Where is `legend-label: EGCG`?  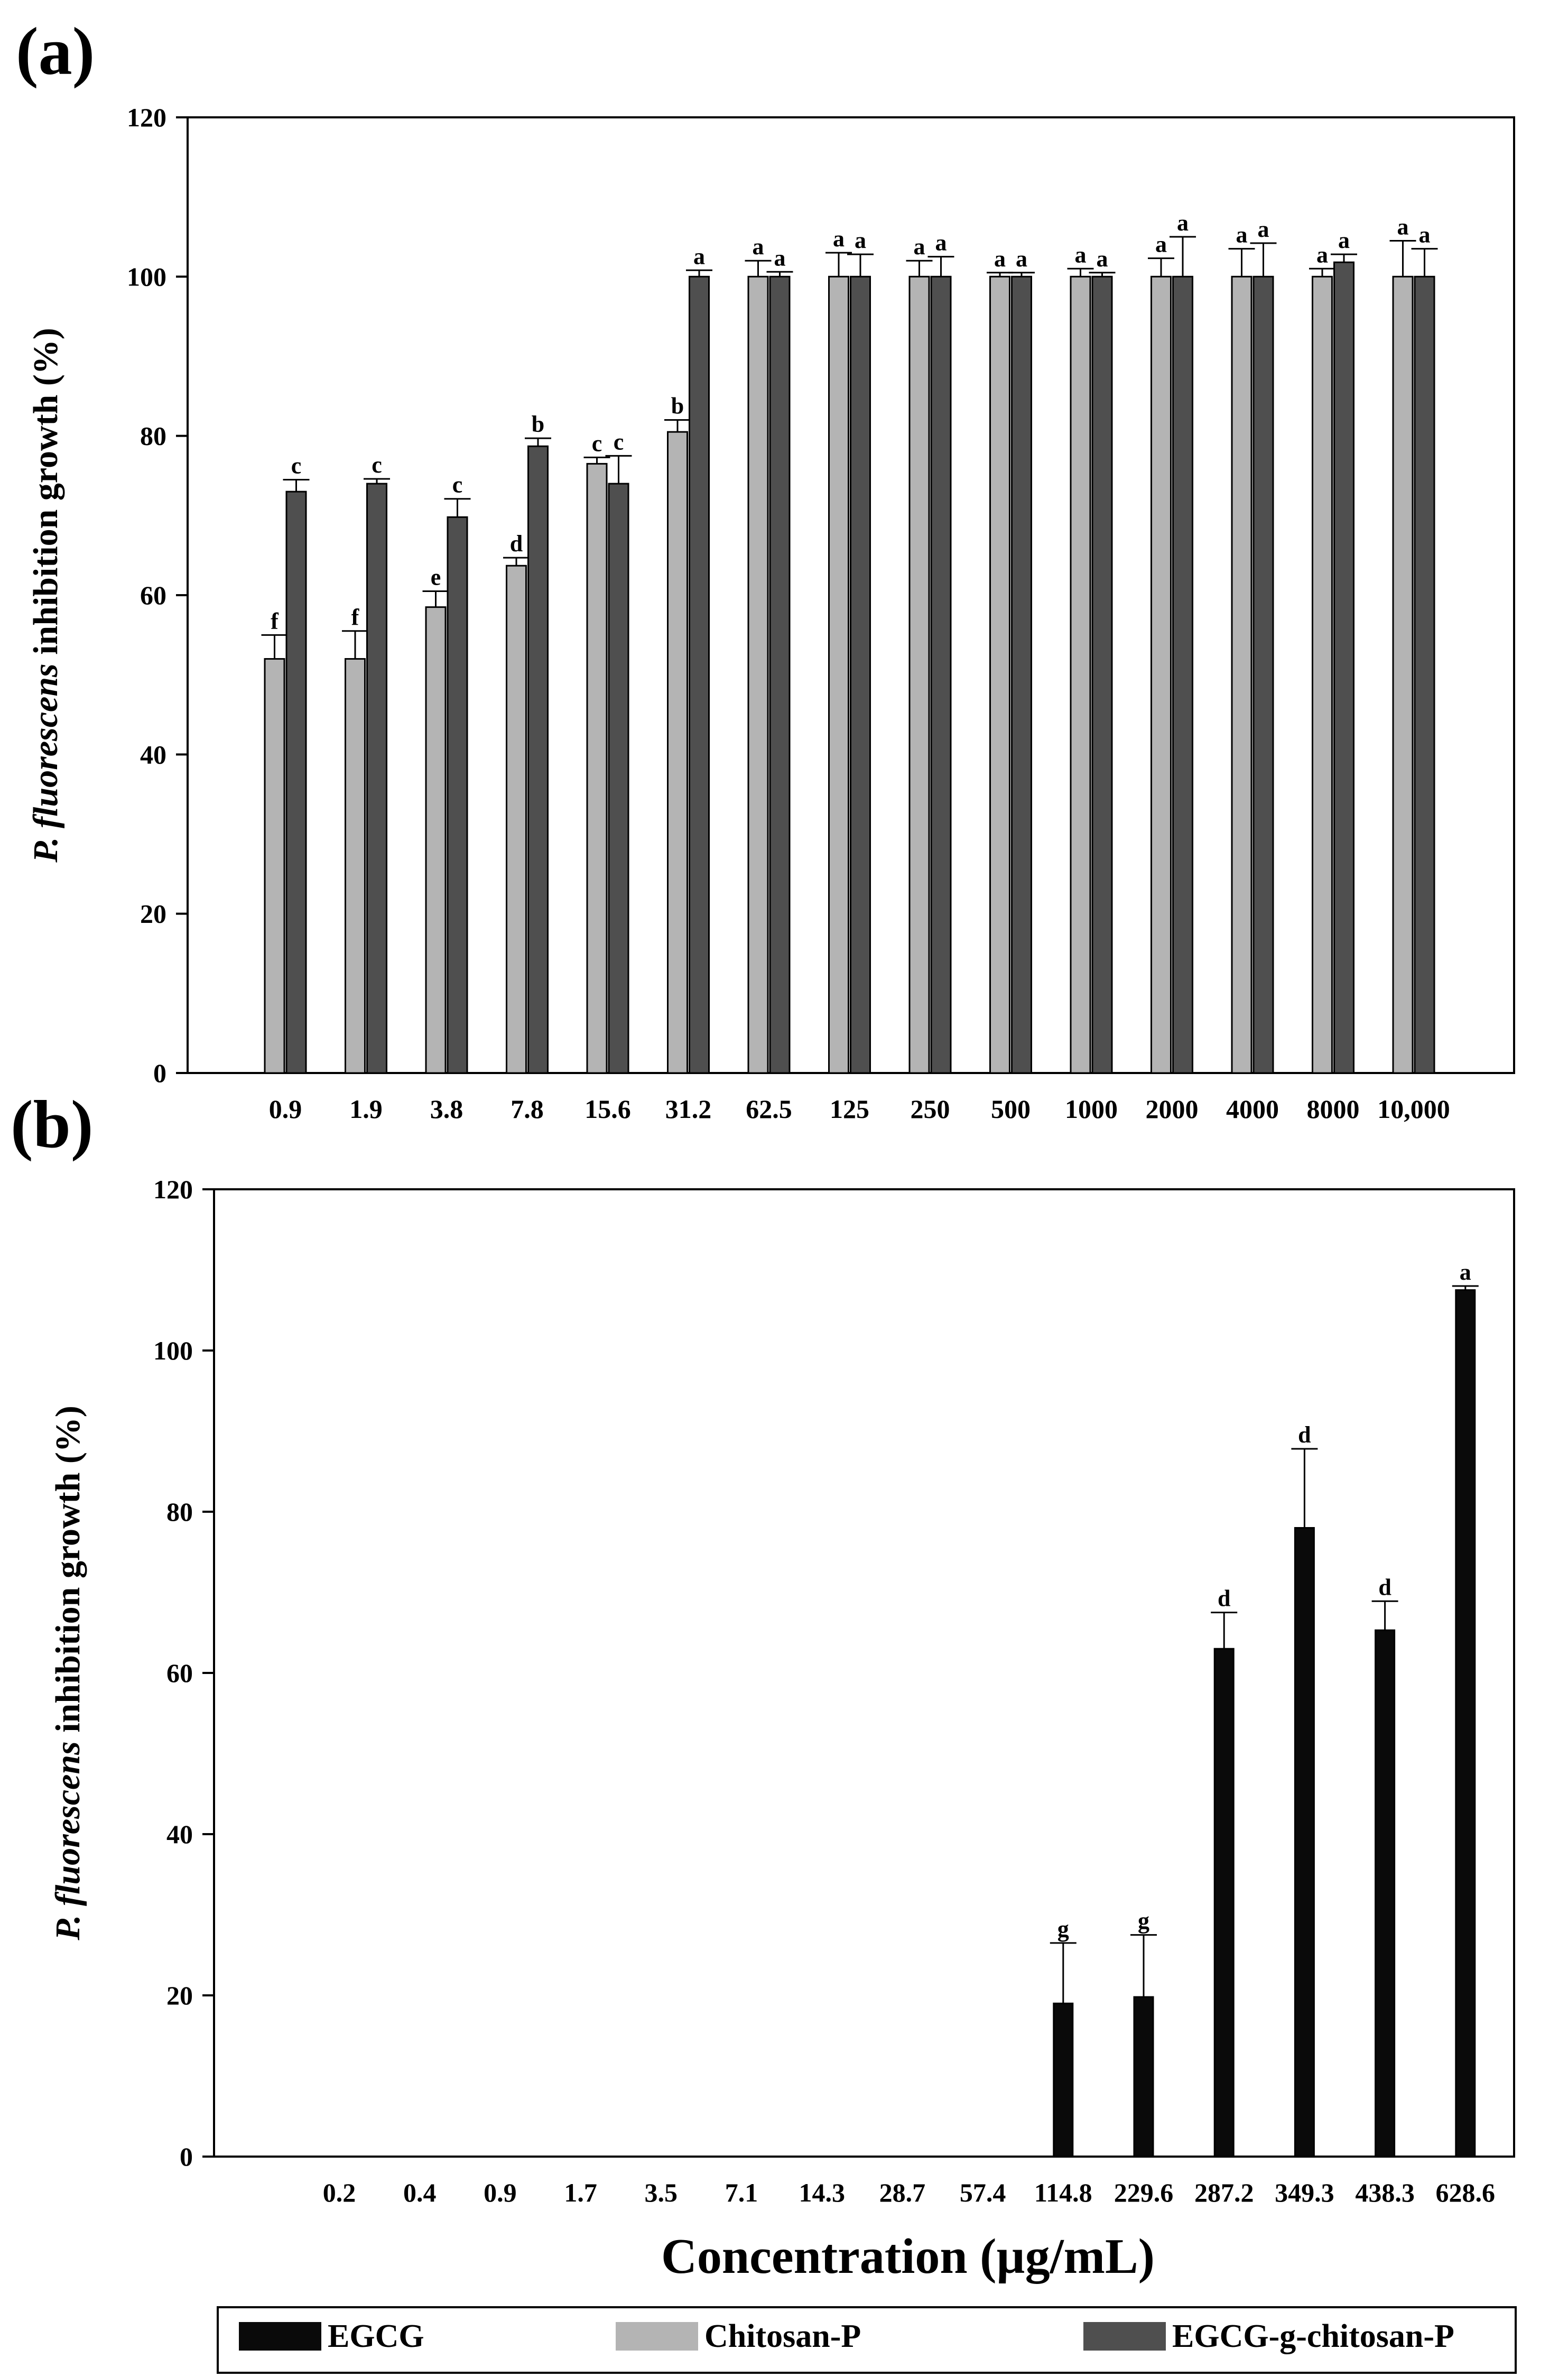
legend-label: EGCG is located at coordinates (376, 2336).